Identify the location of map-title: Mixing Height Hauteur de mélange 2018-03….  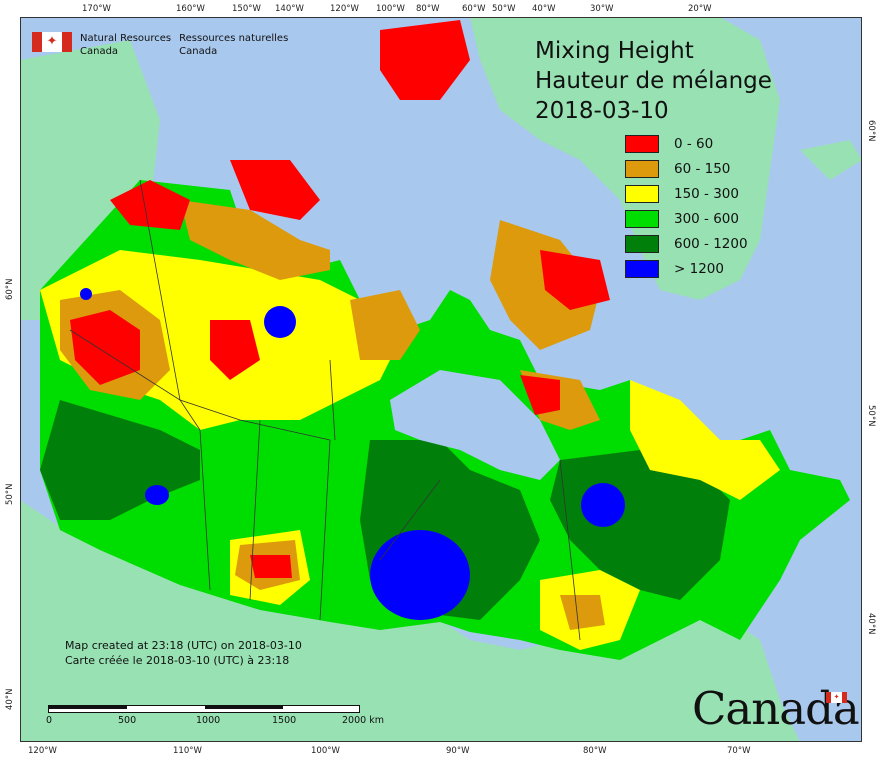
(653, 81).